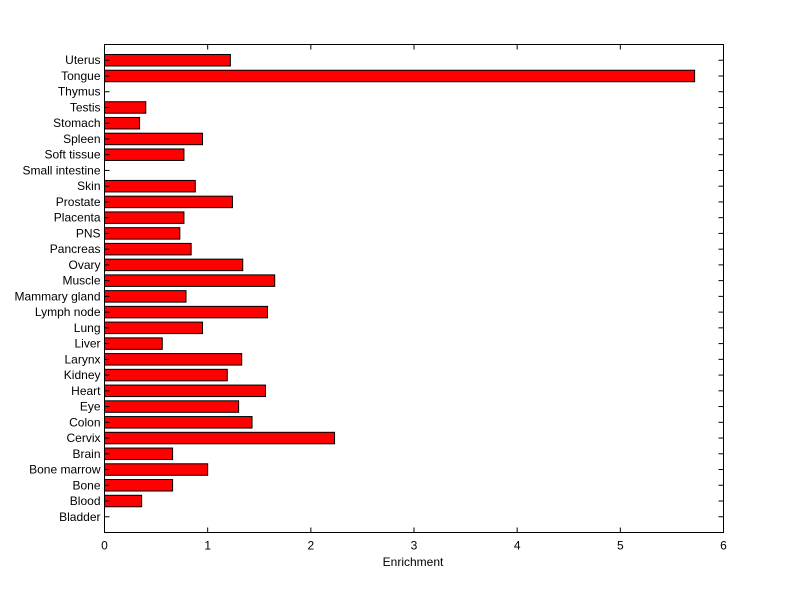 The height and width of the screenshot is (599, 800). I want to click on bar-cervix, so click(220, 438).